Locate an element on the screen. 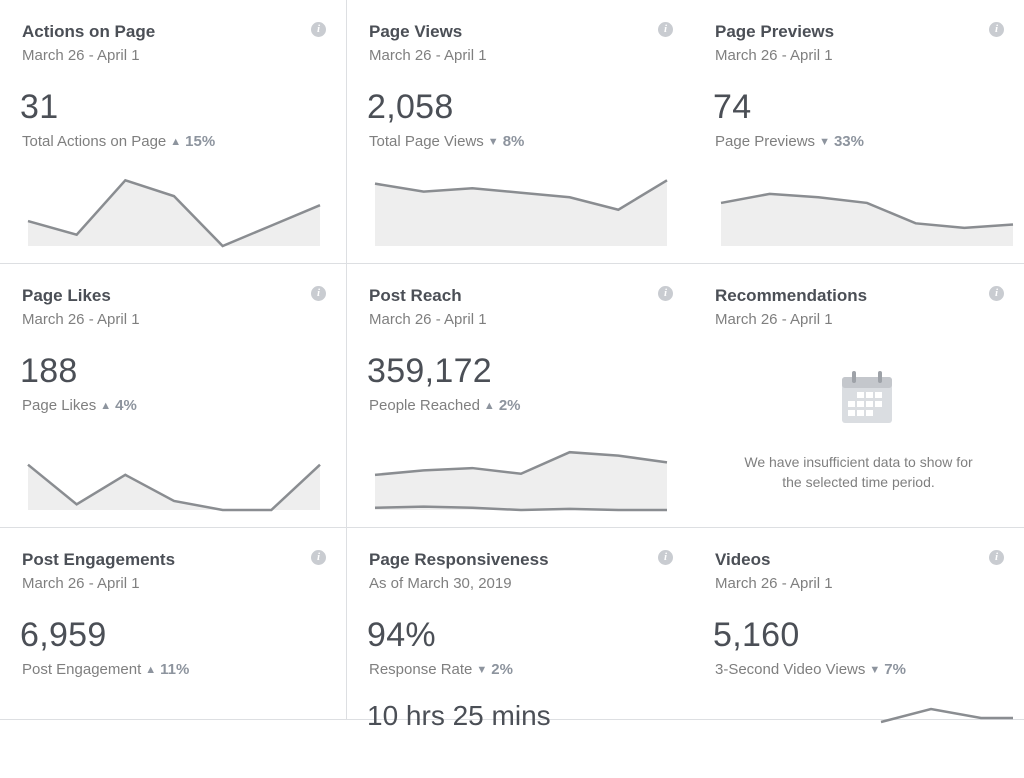 Image resolution: width=1024 pixels, height=778 pixels. card-title: Page Views is located at coordinates (416, 31).